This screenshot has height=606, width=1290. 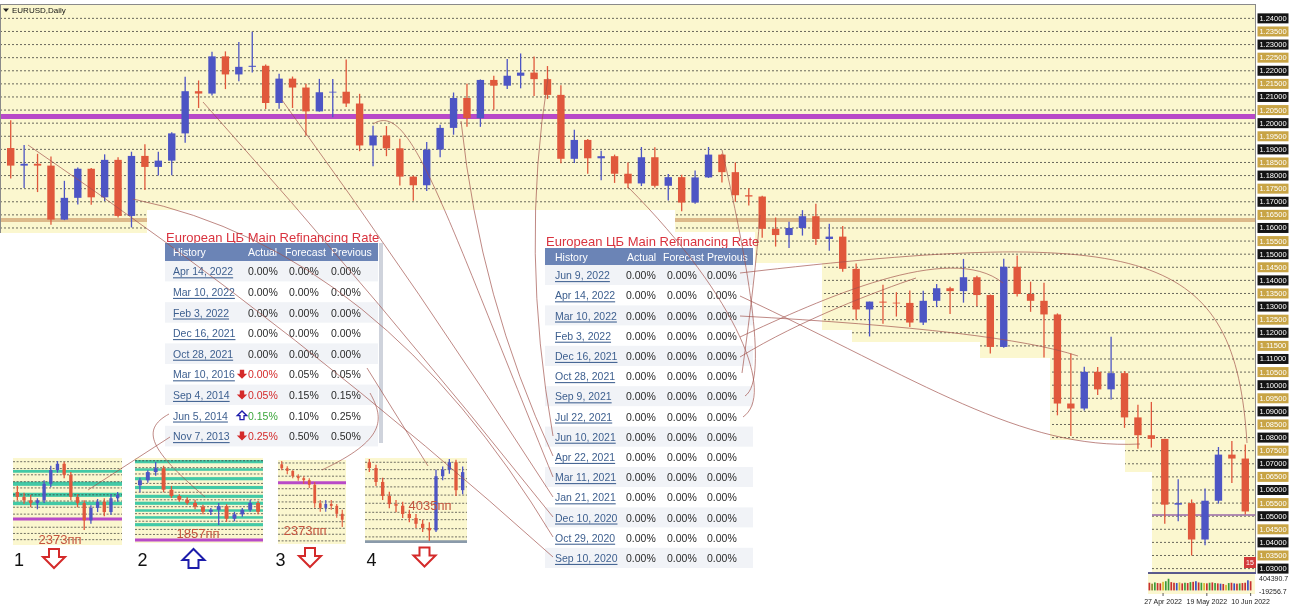 I want to click on annotation: Forecast, so click(x=683, y=256).